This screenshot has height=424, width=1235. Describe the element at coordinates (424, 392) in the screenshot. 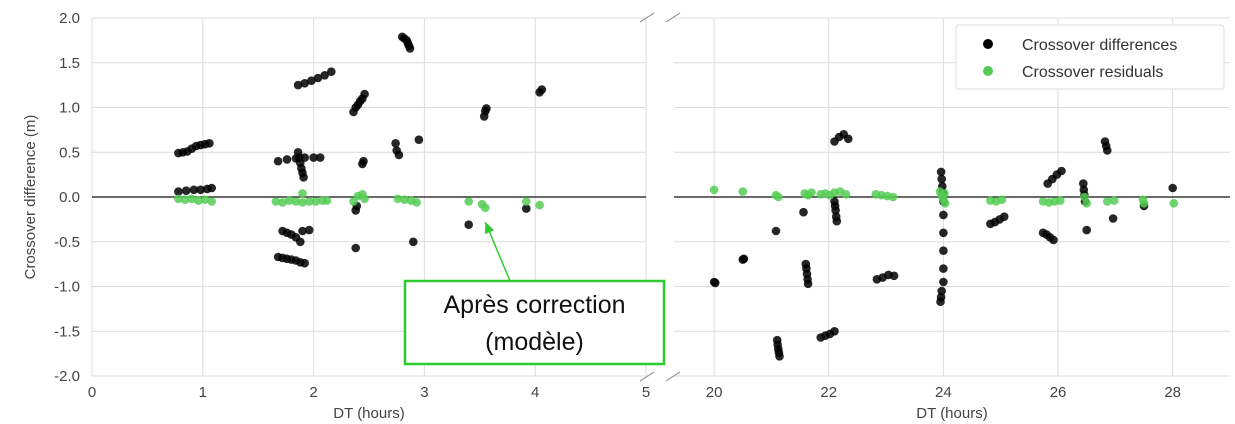

I see `x-tick-label: 3` at that location.